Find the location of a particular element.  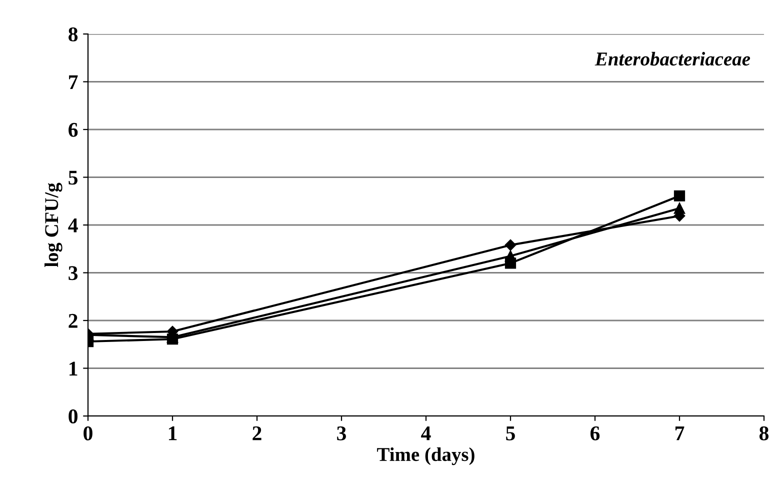

y-tick-label: 7 is located at coordinates (73, 82).